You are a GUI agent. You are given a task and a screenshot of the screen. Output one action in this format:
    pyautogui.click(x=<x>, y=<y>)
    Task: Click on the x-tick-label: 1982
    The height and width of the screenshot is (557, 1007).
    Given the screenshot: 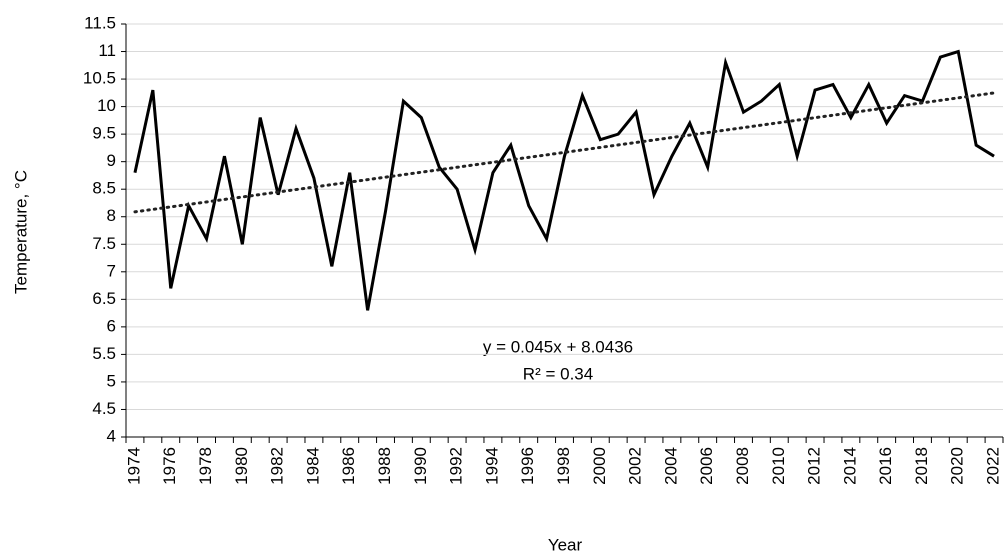 What is the action you would take?
    pyautogui.click(x=277, y=466)
    